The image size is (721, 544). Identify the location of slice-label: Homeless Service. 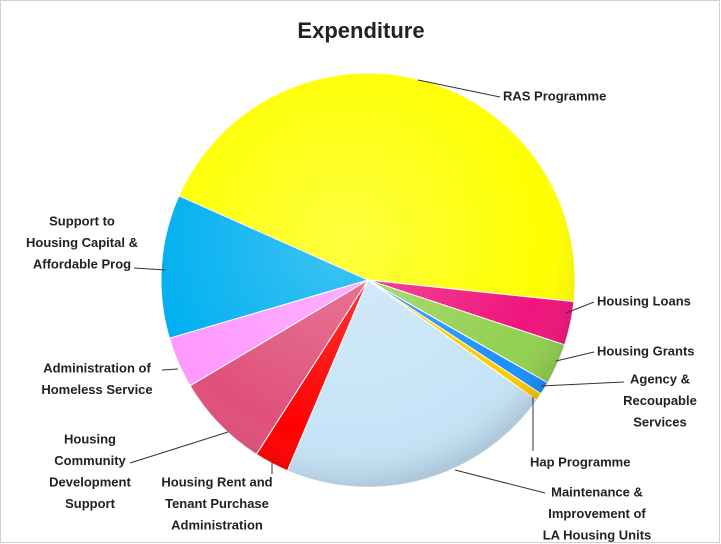
(96, 389).